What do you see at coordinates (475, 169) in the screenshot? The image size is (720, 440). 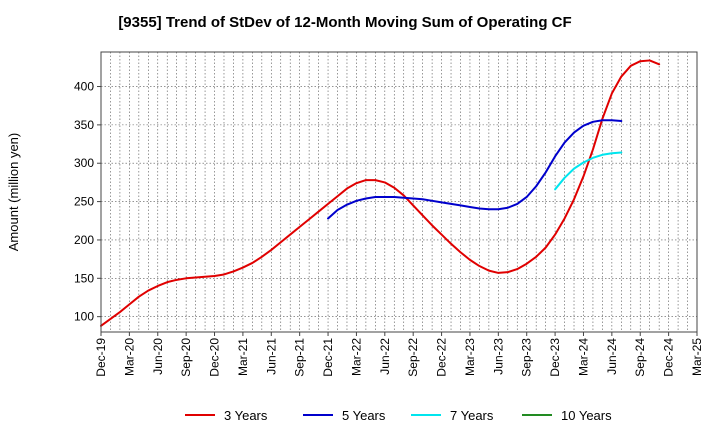 I see `series-line-5-years` at bounding box center [475, 169].